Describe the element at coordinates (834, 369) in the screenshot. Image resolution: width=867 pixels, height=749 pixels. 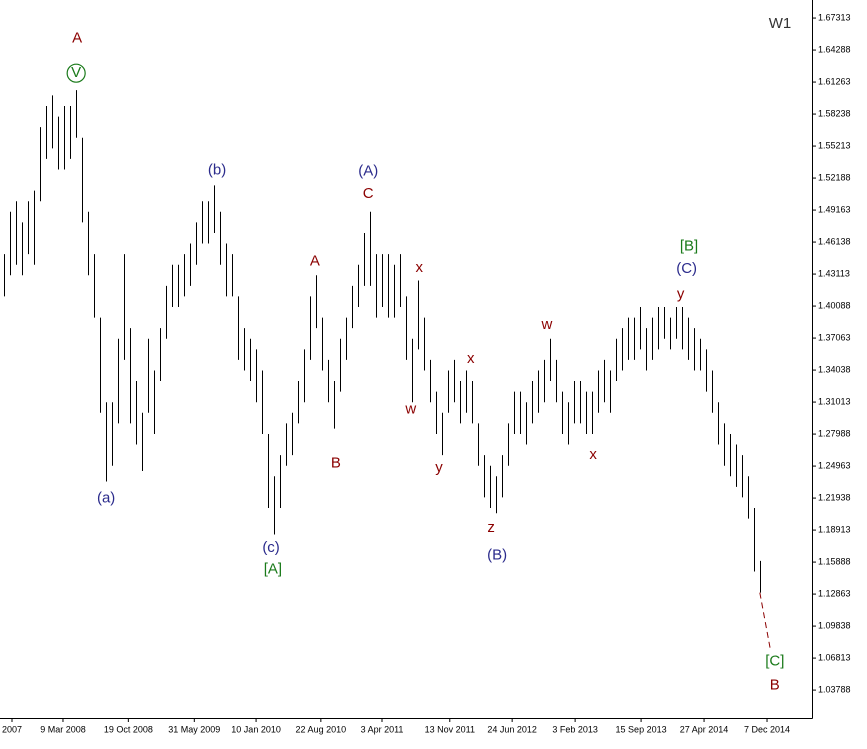
I see `y-tick-label: 1.34038` at that location.